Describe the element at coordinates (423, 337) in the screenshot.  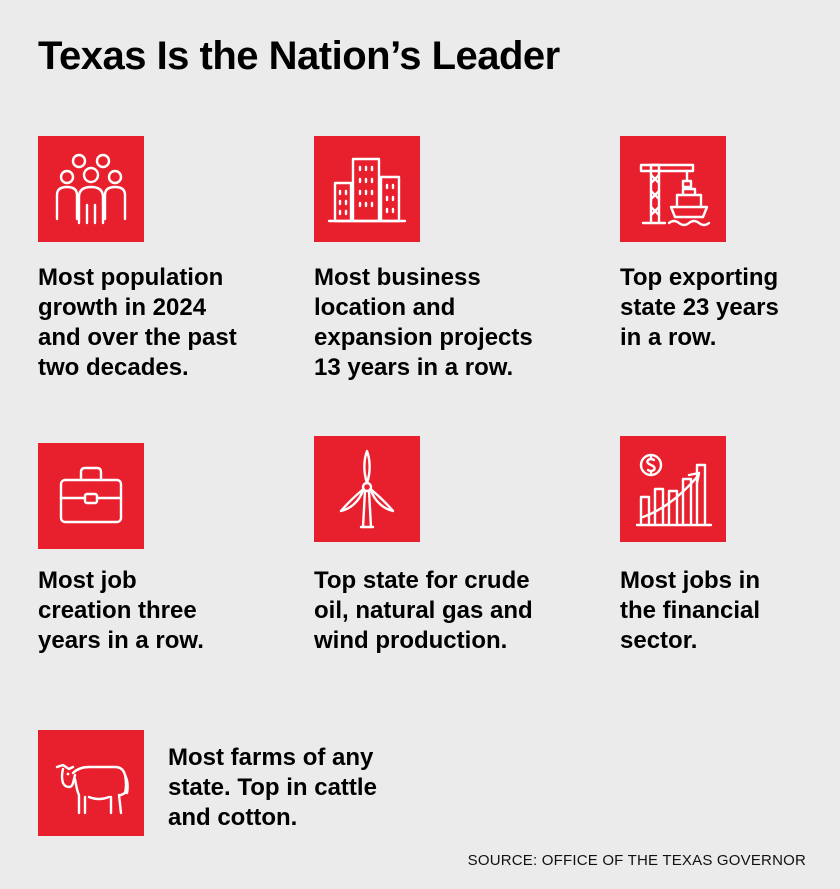
I see `caption-line: expansion projects` at that location.